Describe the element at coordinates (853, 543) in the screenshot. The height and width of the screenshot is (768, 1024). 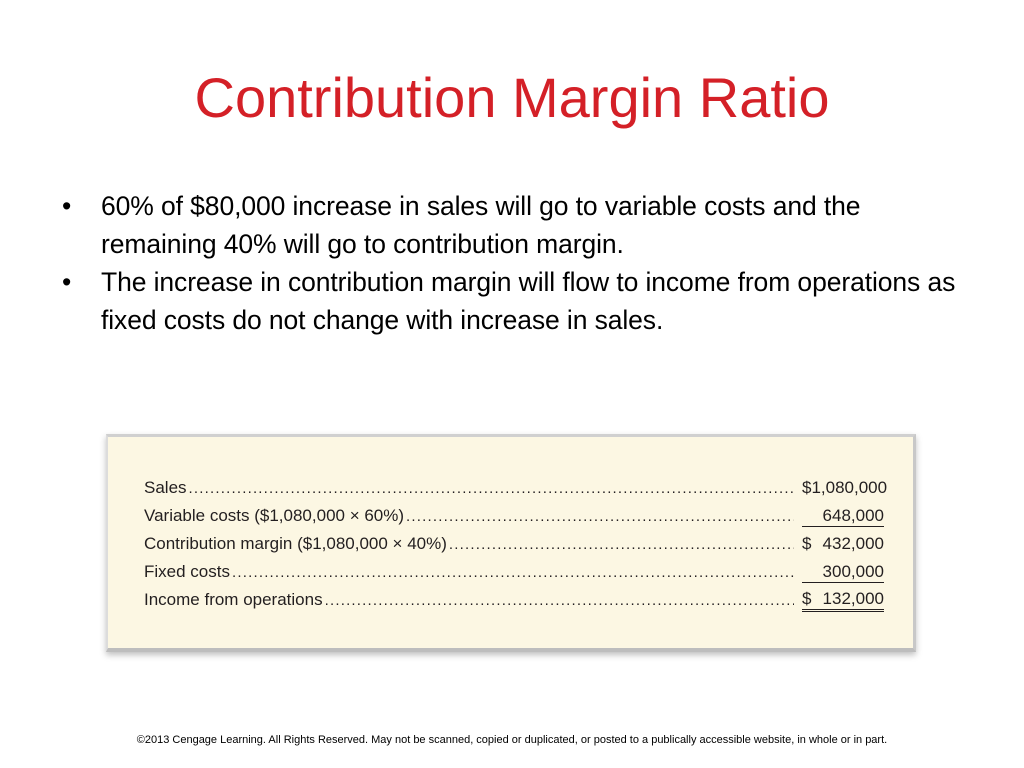
I see `amount-value: 432,000` at that location.